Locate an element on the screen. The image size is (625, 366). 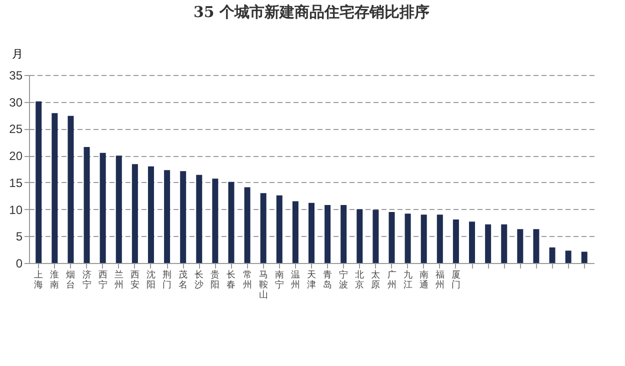
y-tick-label: 30 is located at coordinates (16, 102).